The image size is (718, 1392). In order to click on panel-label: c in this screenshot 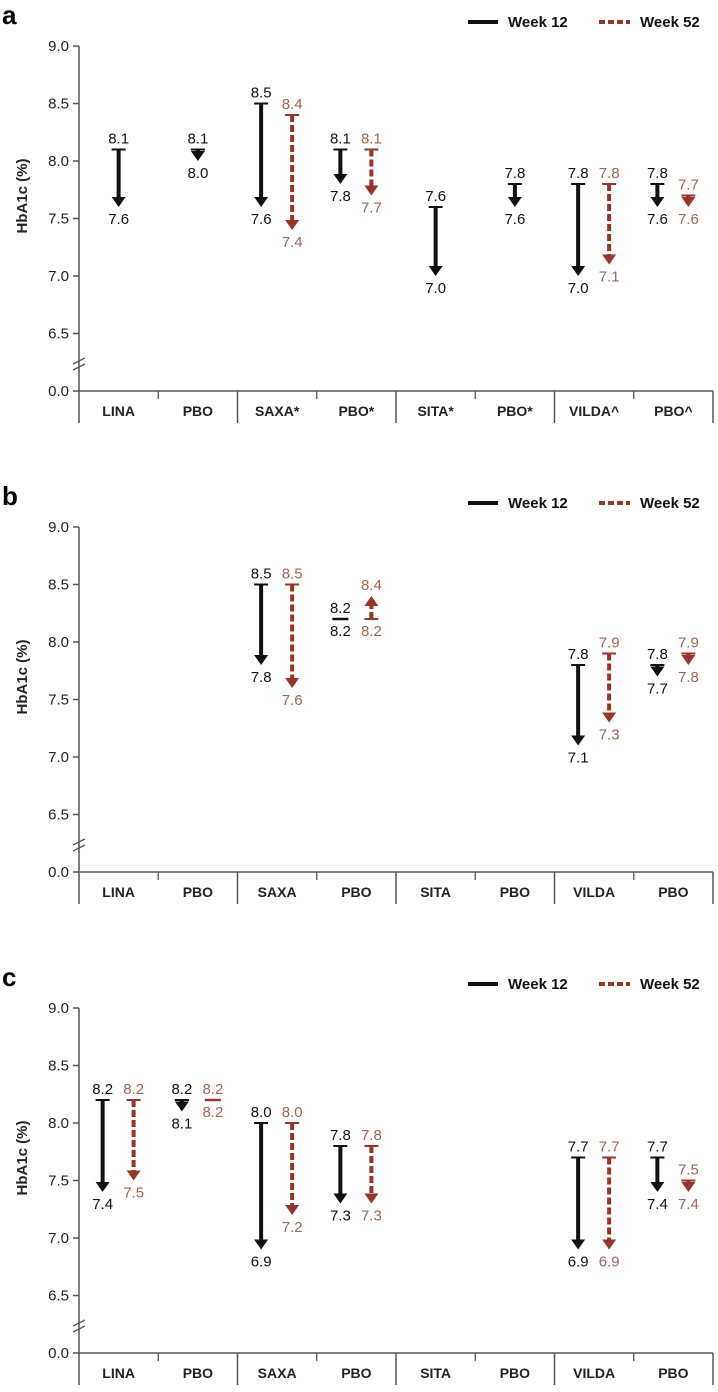, I will do `click(9, 977)`.